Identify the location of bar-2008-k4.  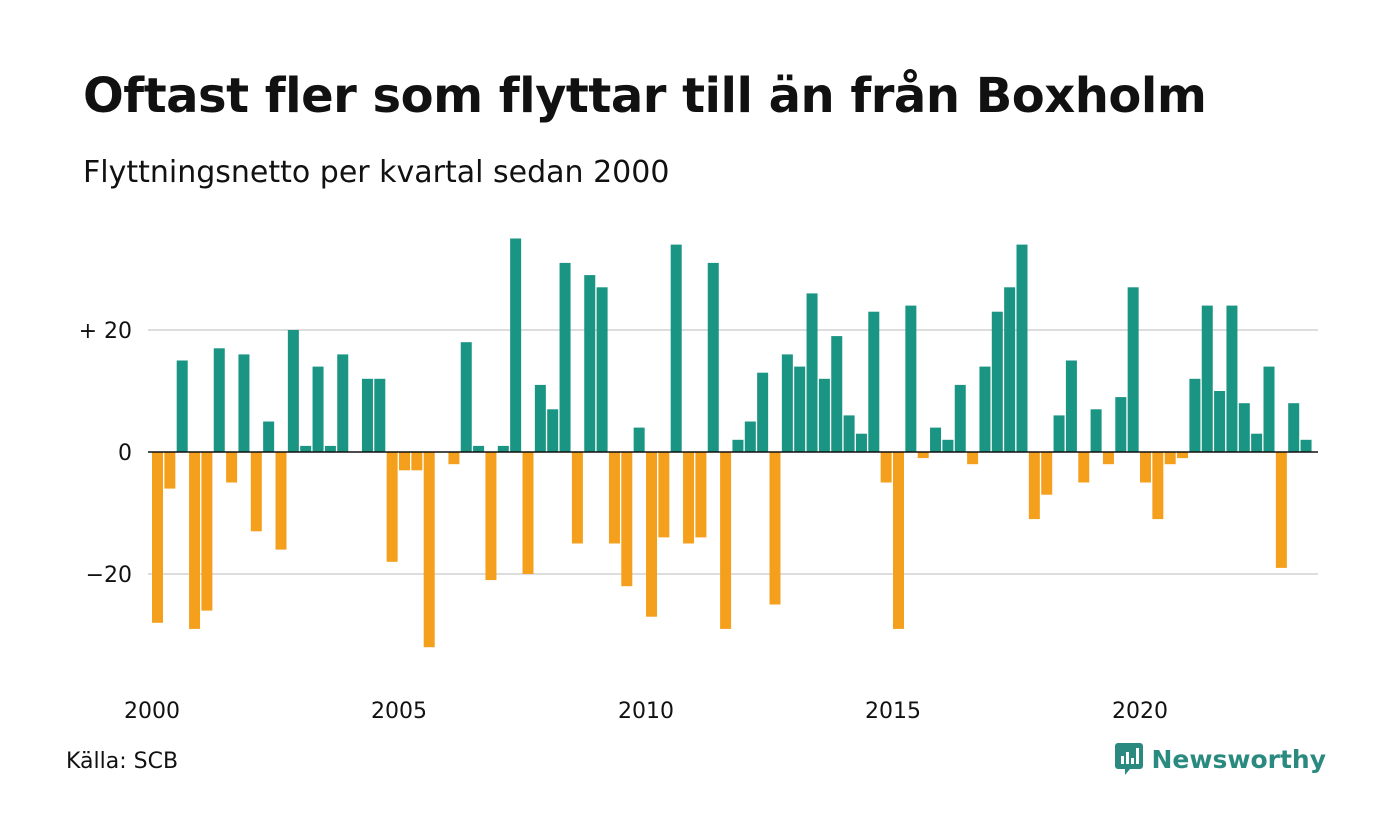
(590, 363).